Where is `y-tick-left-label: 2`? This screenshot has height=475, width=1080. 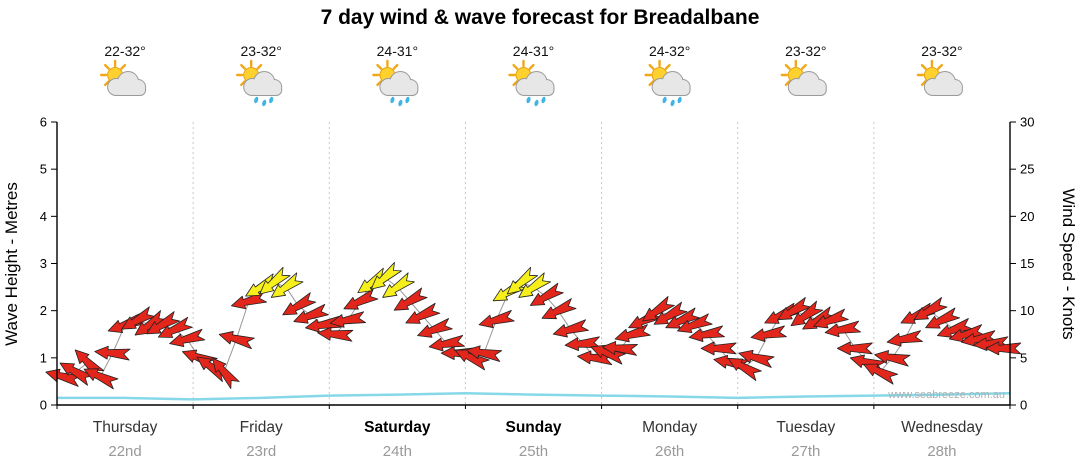
y-tick-left-label: 2 is located at coordinates (43, 310).